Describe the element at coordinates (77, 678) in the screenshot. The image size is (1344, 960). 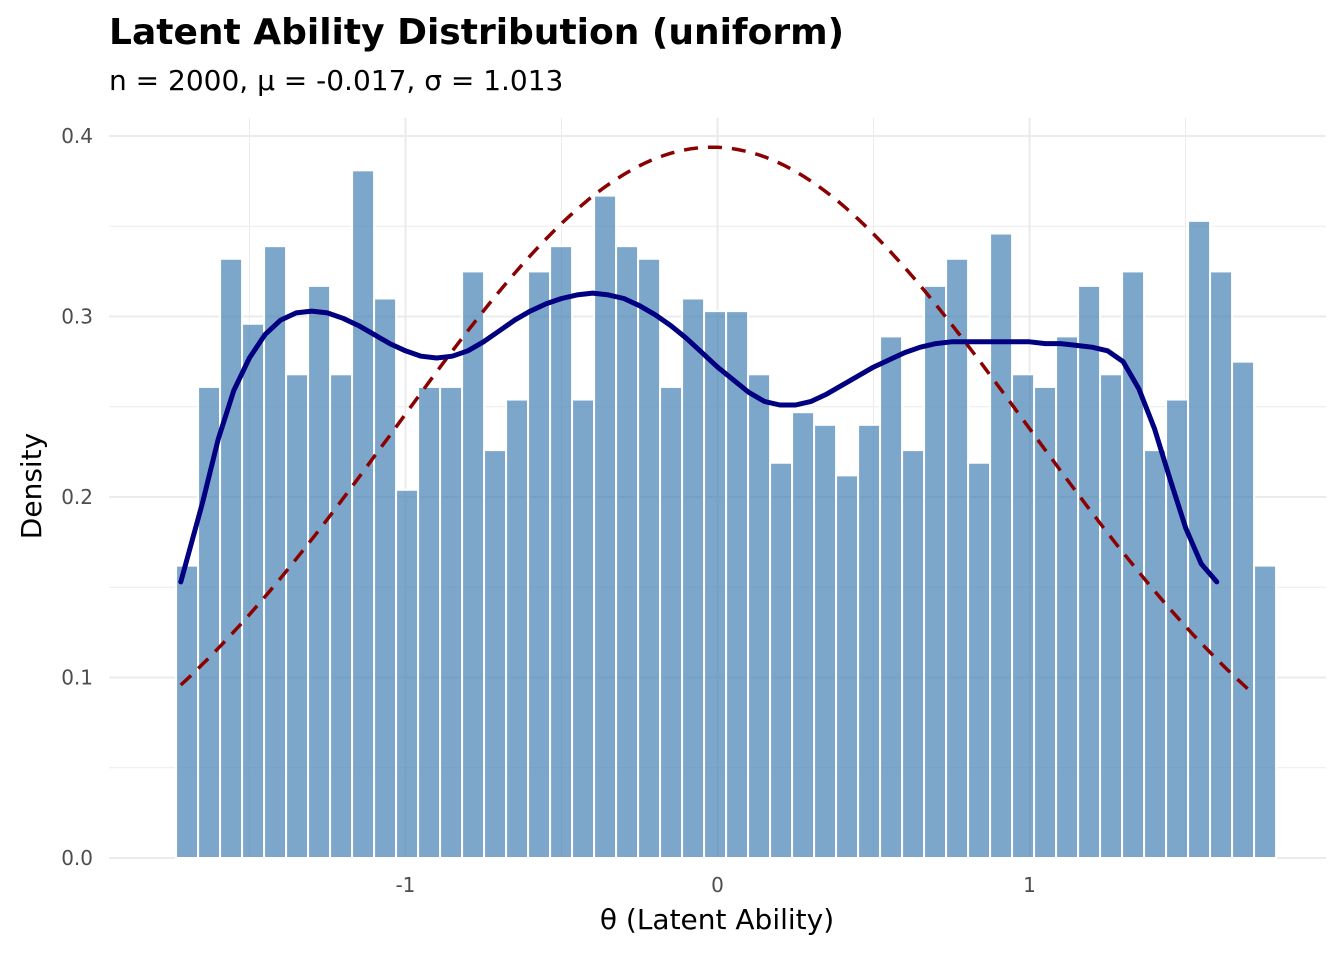
I see `y-tick-label: 0.1` at that location.